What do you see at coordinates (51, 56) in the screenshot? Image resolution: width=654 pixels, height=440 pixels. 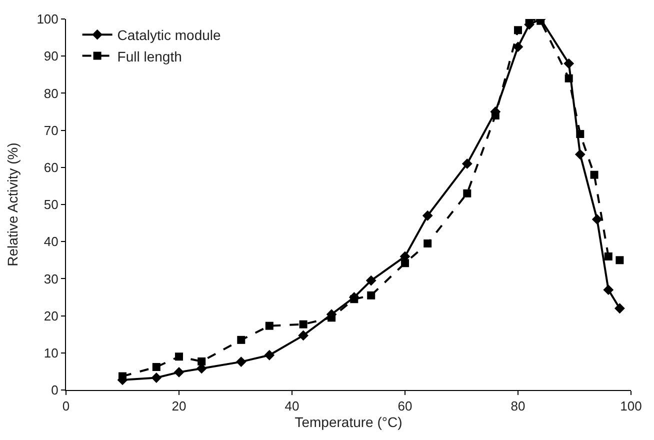 I see `y-tick-label: 90` at bounding box center [51, 56].